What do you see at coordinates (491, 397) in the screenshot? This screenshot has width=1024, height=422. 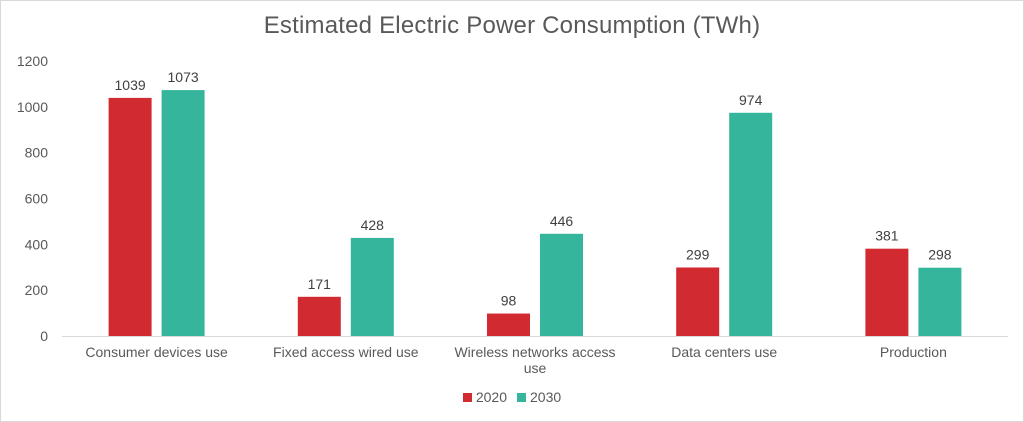 I see `legend-label: 2020` at bounding box center [491, 397].